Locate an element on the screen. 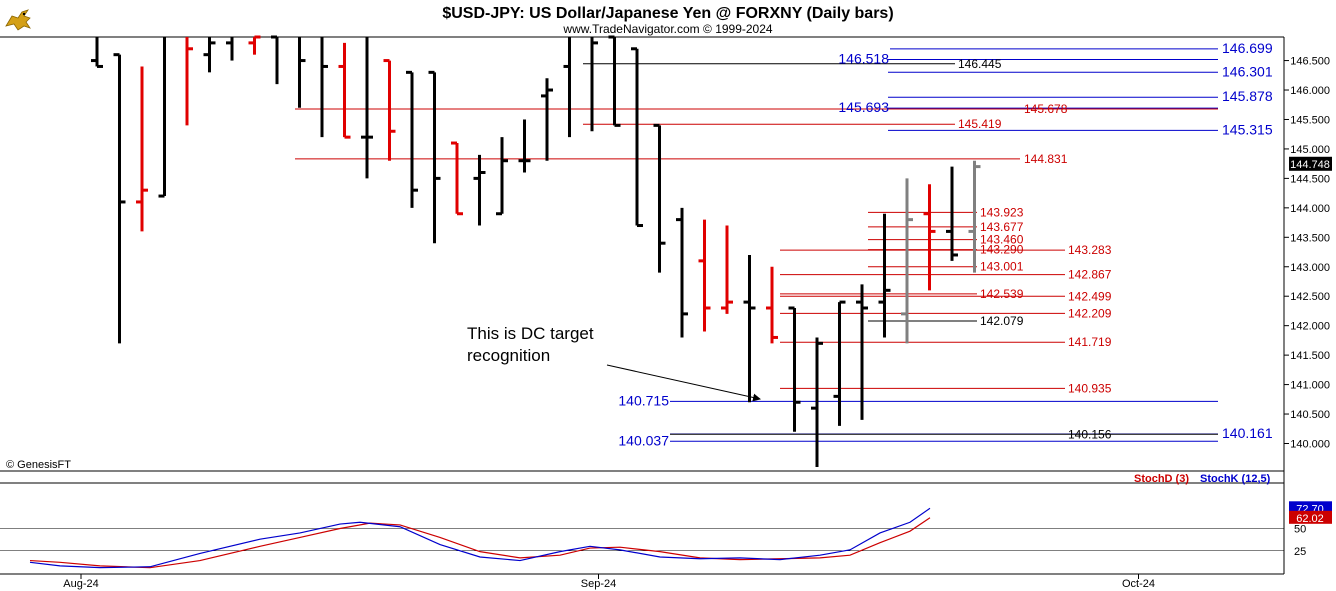  level-label: 142.209 is located at coordinates (1090, 313).